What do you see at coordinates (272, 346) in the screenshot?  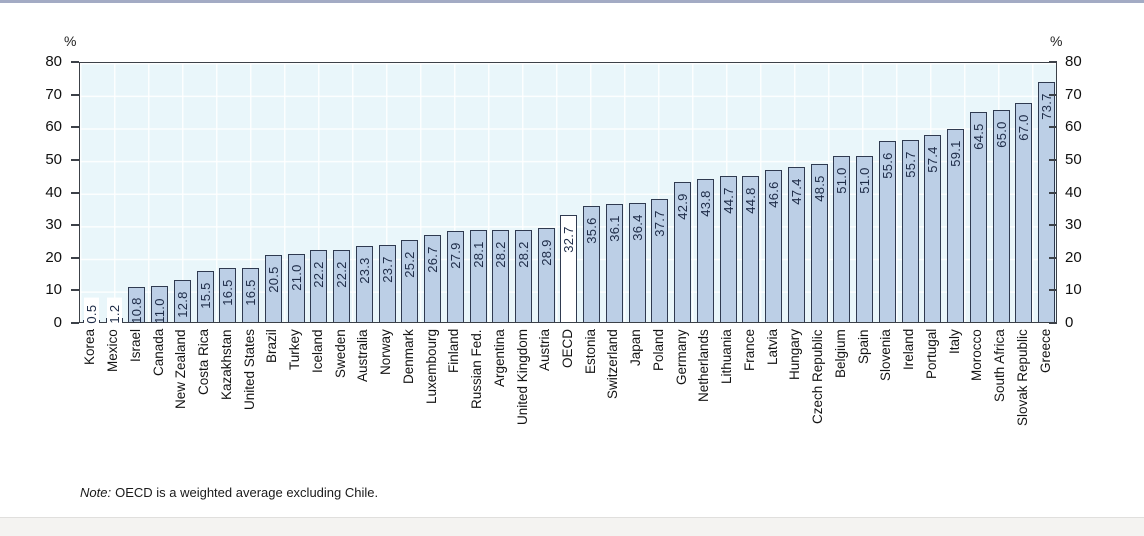 I see `x-label-brazil: Brazil` at bounding box center [272, 346].